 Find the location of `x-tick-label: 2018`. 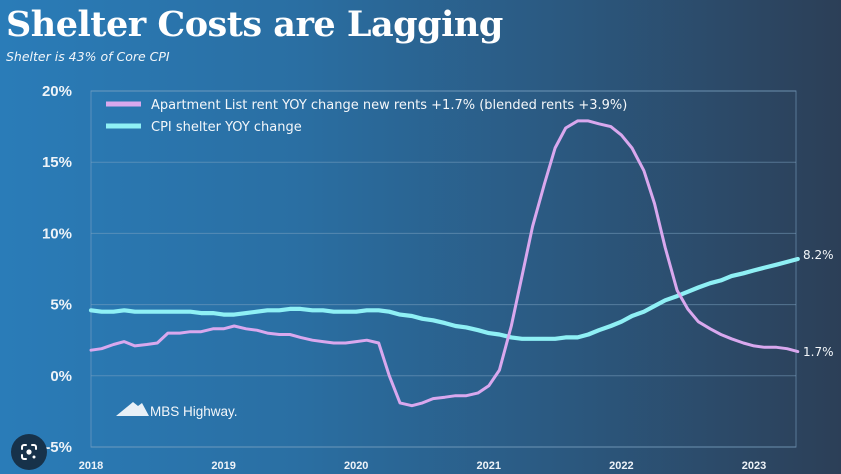

x-tick-label: 2018 is located at coordinates (91, 466).